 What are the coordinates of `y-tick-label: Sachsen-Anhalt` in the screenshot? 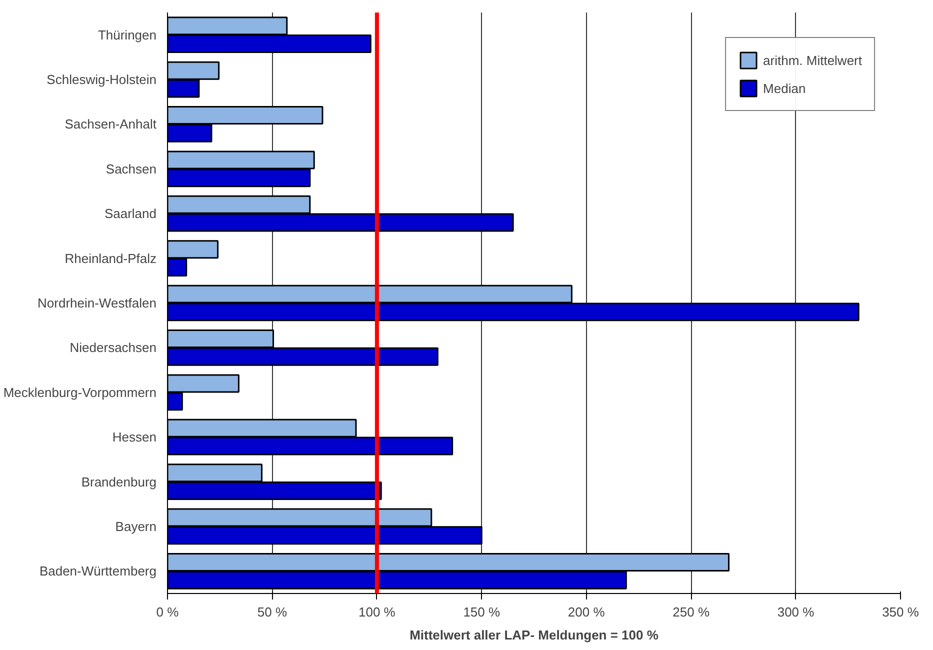 It's located at (110, 124).